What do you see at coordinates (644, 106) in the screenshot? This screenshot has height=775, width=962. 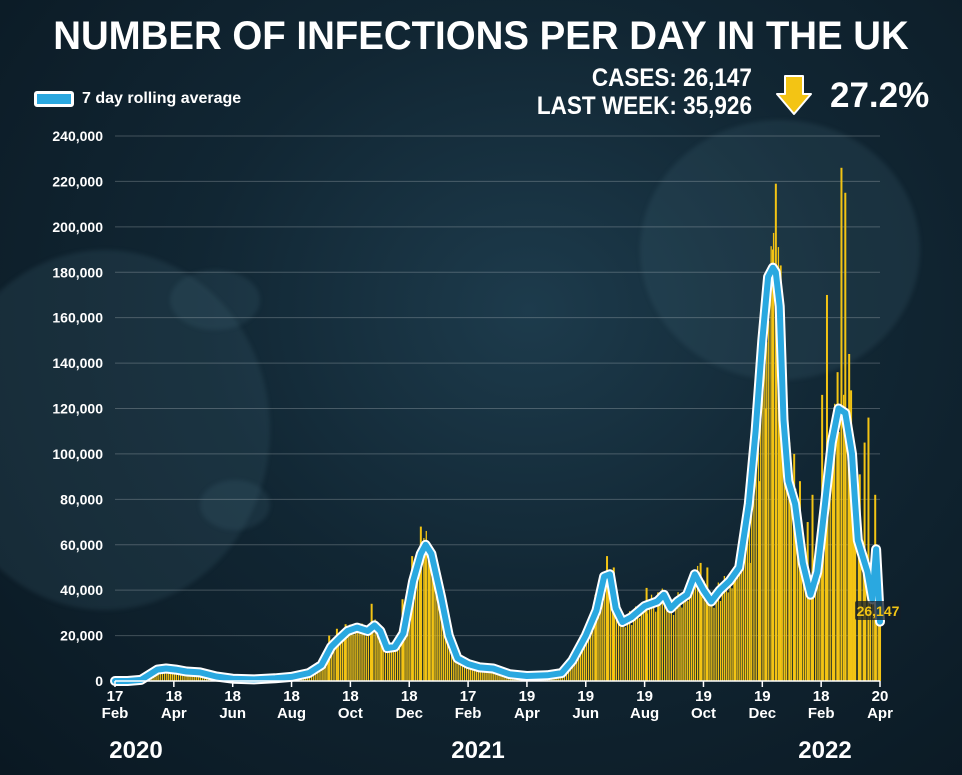 I see `last-week-line: LAST WEEK: 35,926` at bounding box center [644, 106].